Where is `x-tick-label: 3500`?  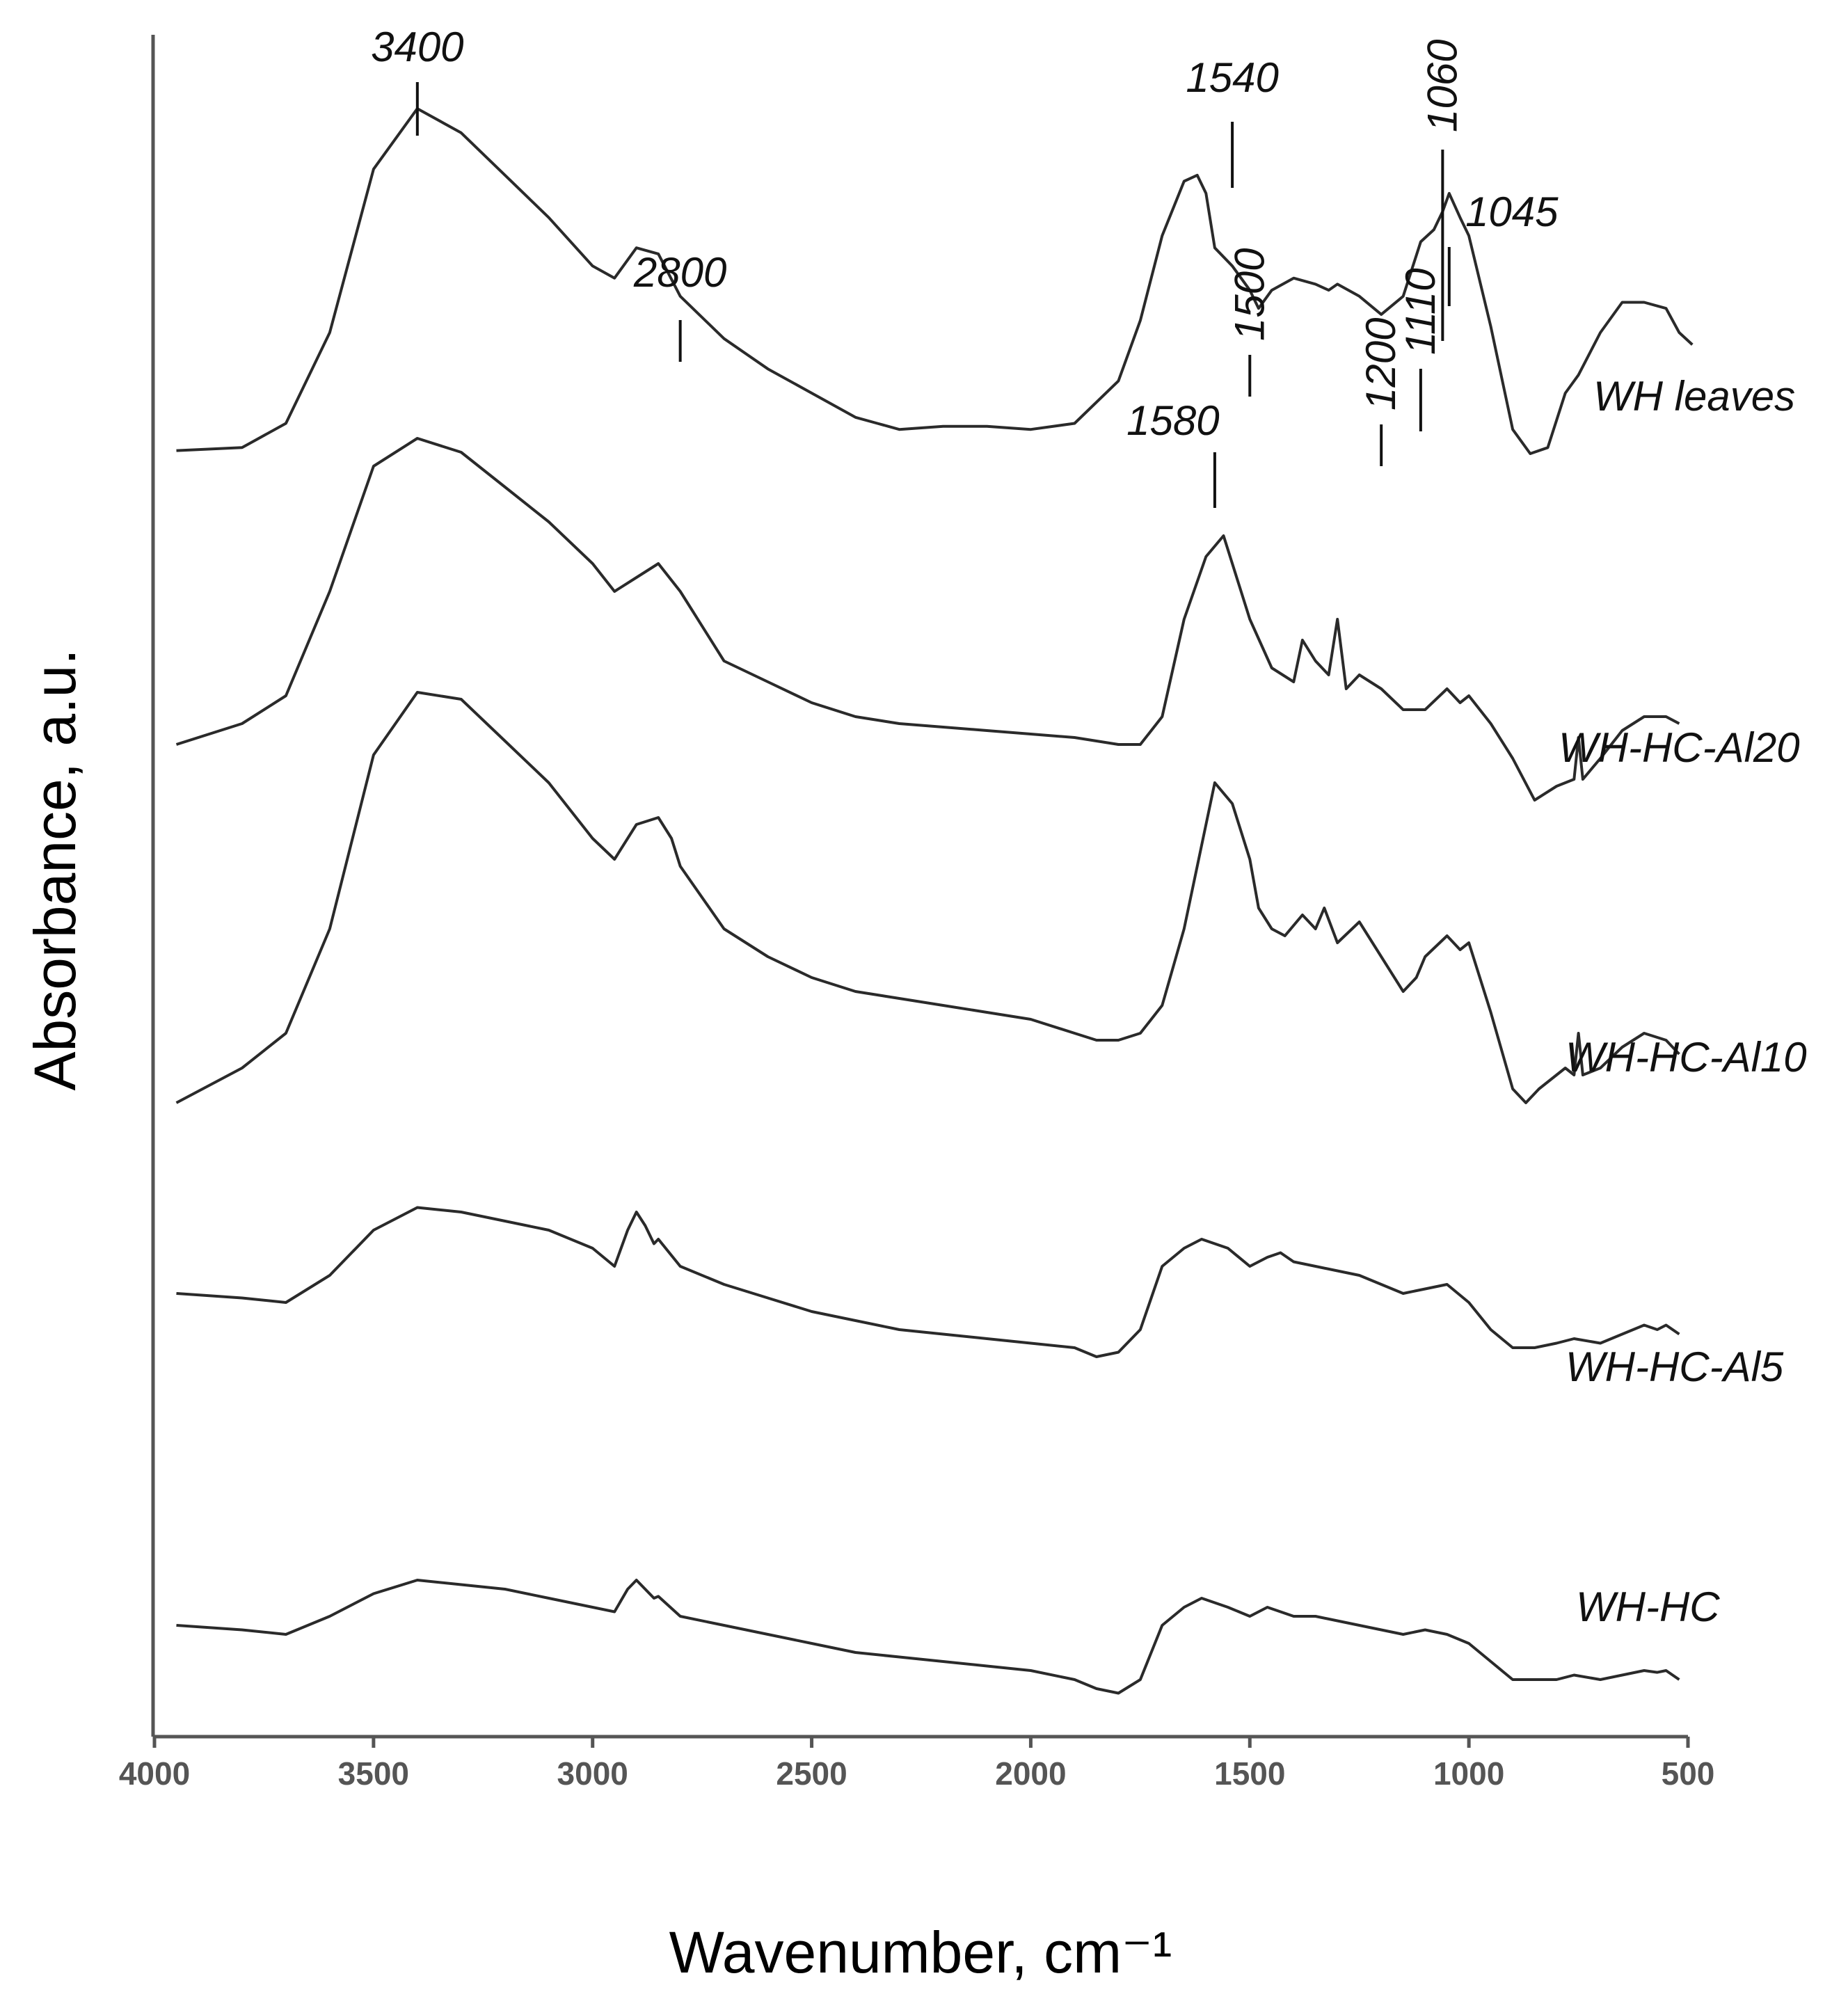
x-tick-label: 3500 is located at coordinates (373, 1773).